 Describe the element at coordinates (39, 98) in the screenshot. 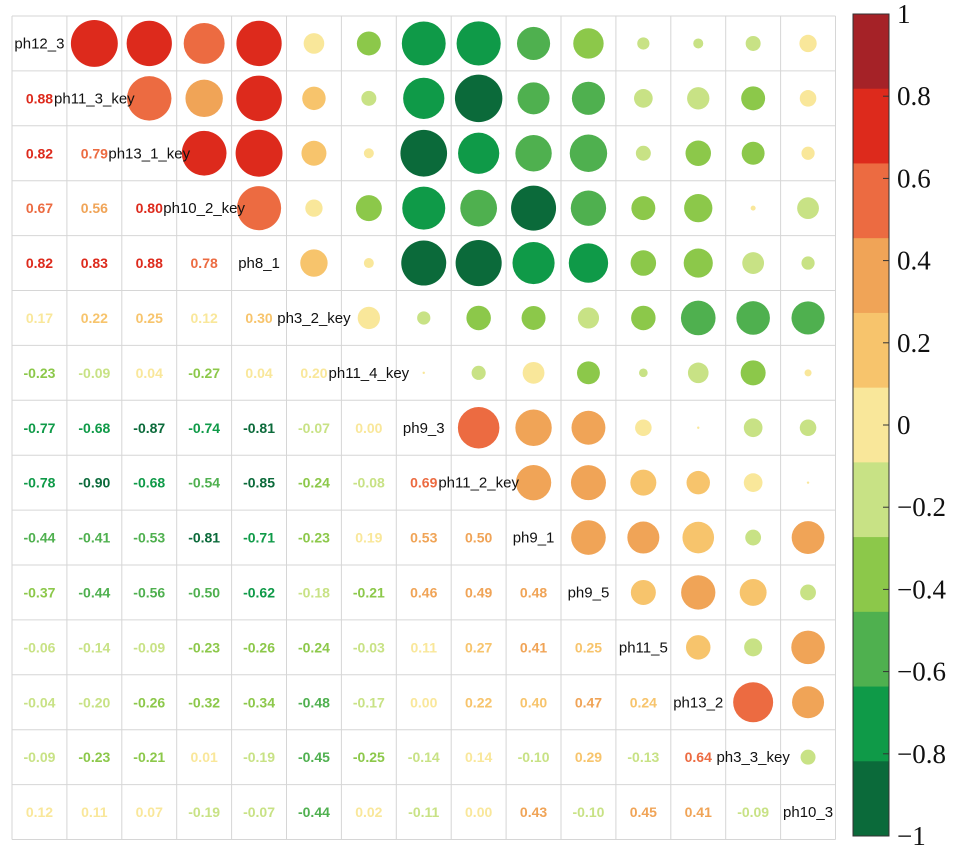

I see `correlation-value: 0.88` at that location.